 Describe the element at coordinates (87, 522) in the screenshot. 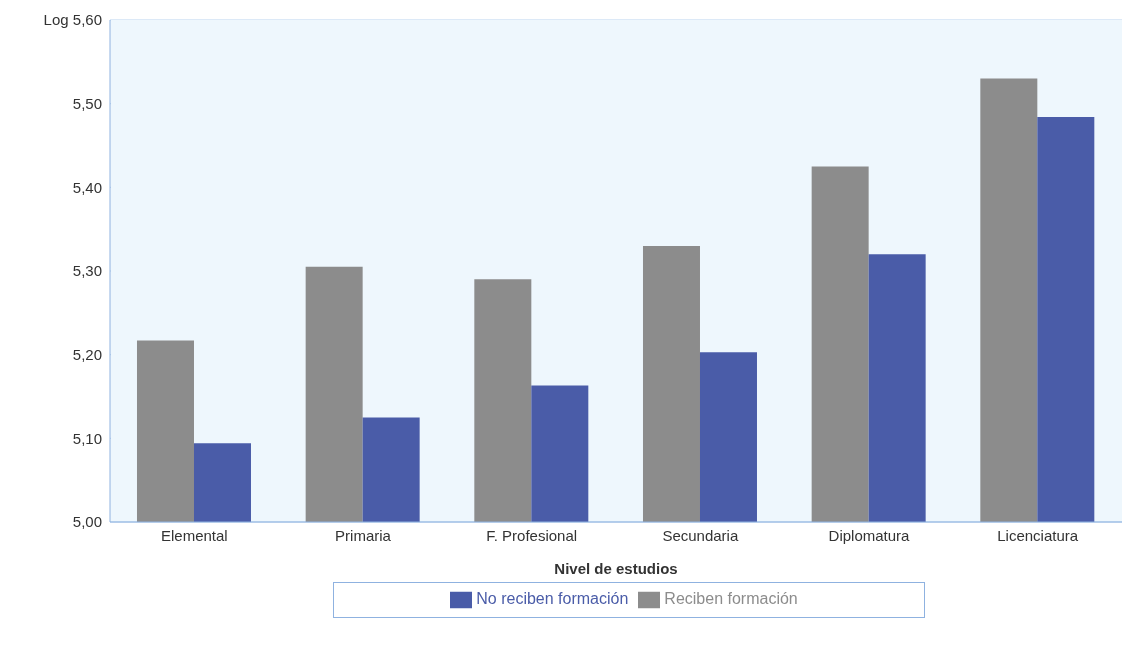

I see `y-tick-label: 5,00` at that location.